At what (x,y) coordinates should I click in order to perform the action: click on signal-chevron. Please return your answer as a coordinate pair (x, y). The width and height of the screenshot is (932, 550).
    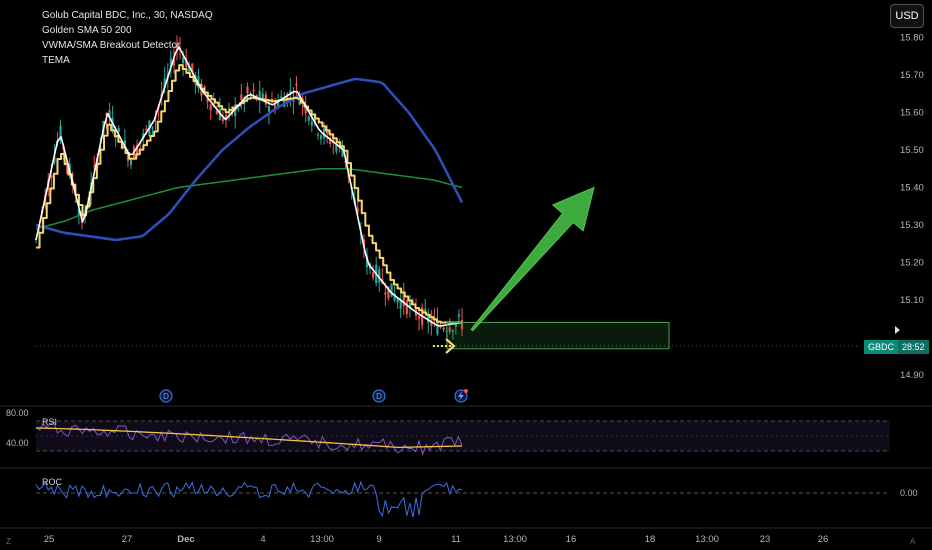
    Looking at the image, I should click on (450, 346).